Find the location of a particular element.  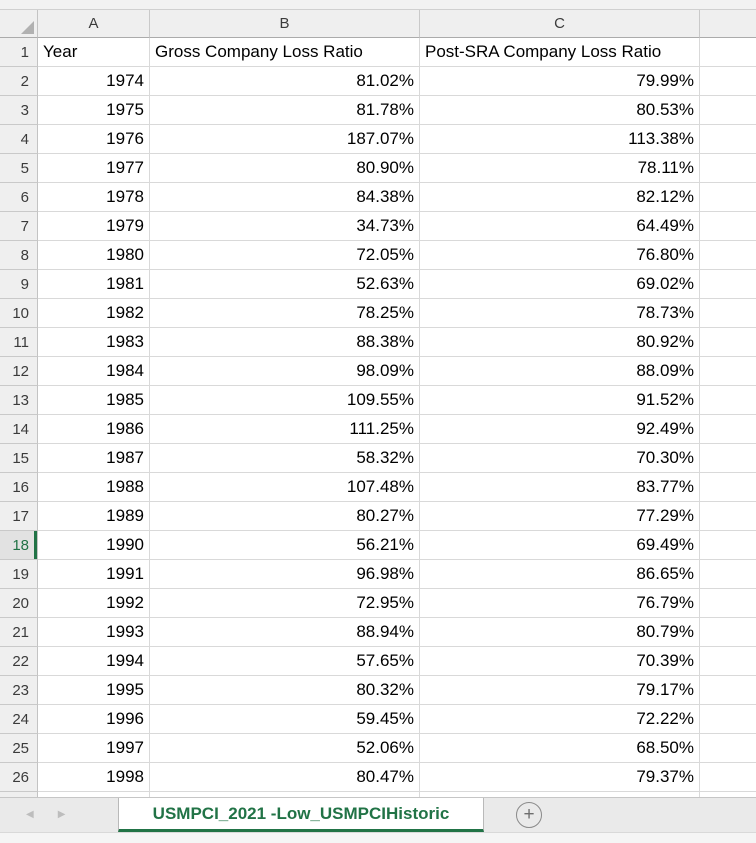

cell-B1: Gross Company Loss Ratio is located at coordinates (285, 52).